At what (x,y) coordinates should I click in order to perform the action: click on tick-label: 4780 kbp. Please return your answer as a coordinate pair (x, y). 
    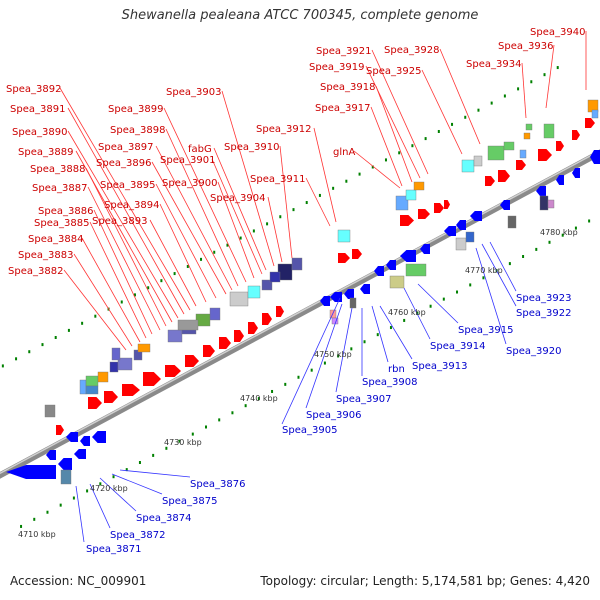
    Looking at the image, I should click on (559, 232).